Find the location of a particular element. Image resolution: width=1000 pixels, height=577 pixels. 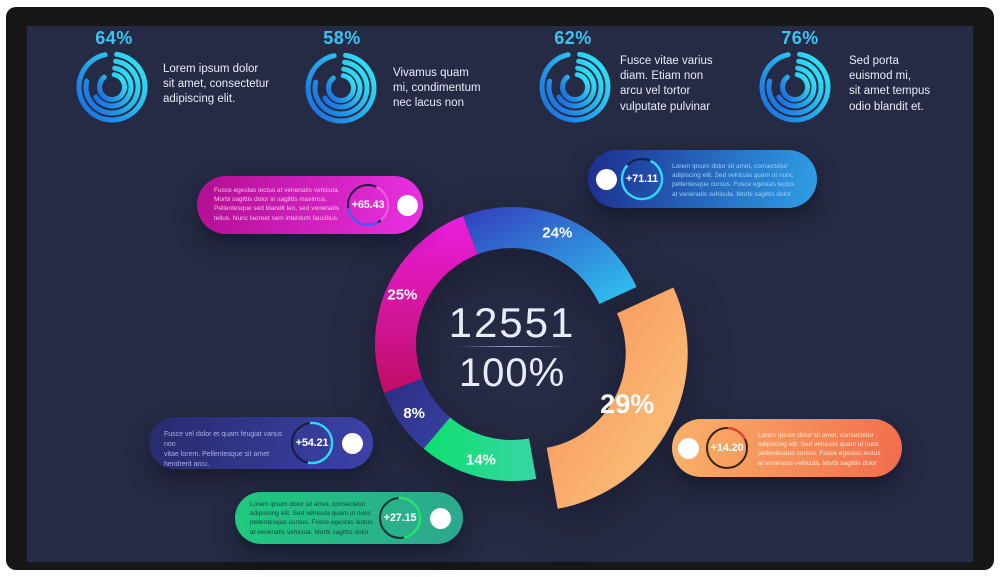

callout-value: +54.21 is located at coordinates (312, 443).